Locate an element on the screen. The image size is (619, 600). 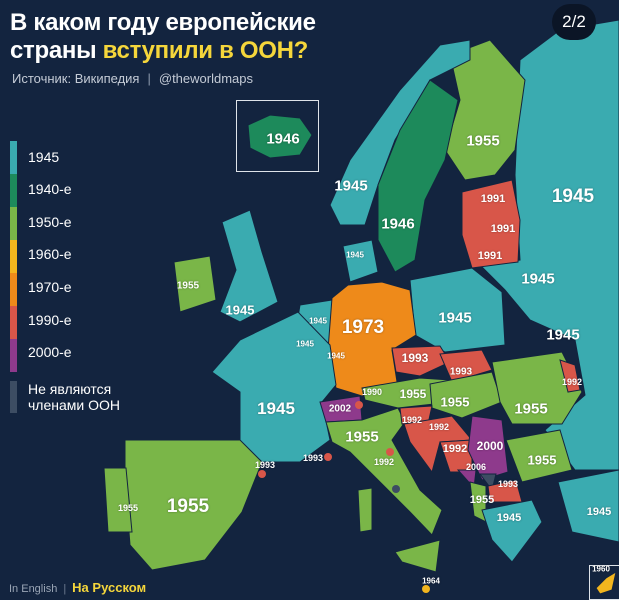
legend-label: 1950-е is located at coordinates (50, 222).